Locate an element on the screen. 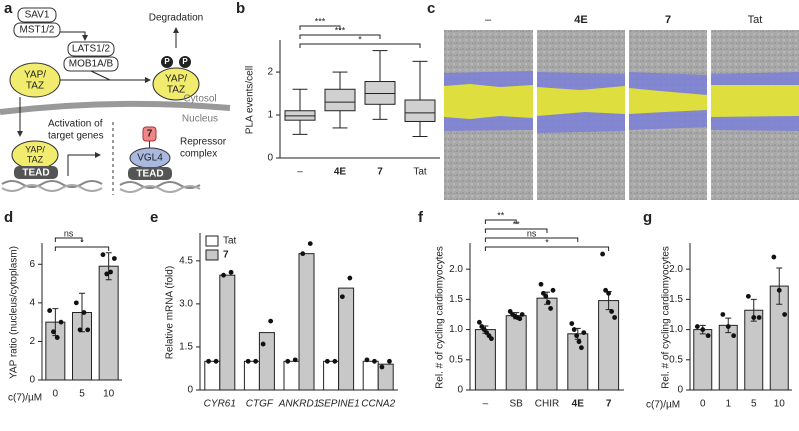  y-tick-label: 2.0 is located at coordinates (456, 269).